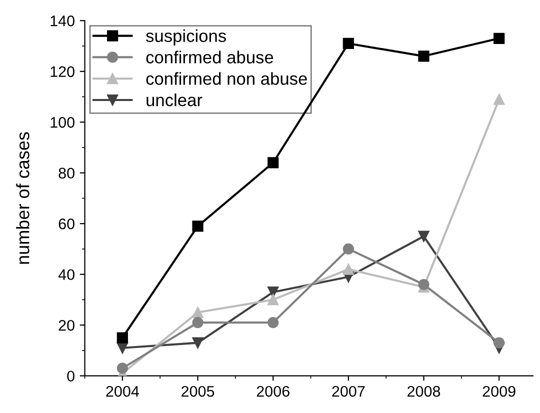 The image size is (540, 413). What do you see at coordinates (62, 21) in the screenshot?
I see `y-tick-label: 140` at bounding box center [62, 21].